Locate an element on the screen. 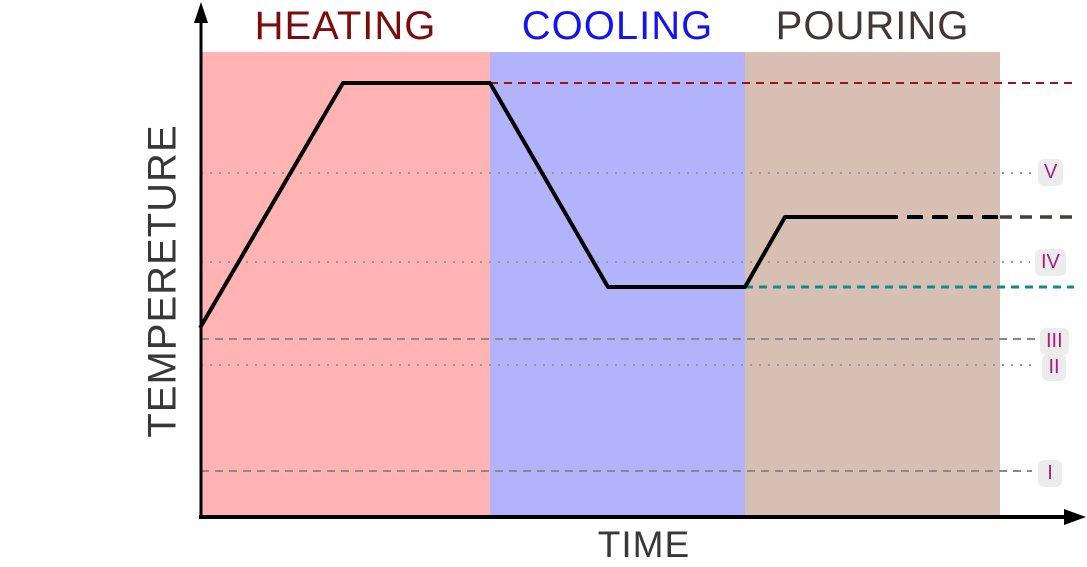 Image resolution: width=1087 pixels, height=567 pixels. level-label-iii: III is located at coordinates (1054, 341).